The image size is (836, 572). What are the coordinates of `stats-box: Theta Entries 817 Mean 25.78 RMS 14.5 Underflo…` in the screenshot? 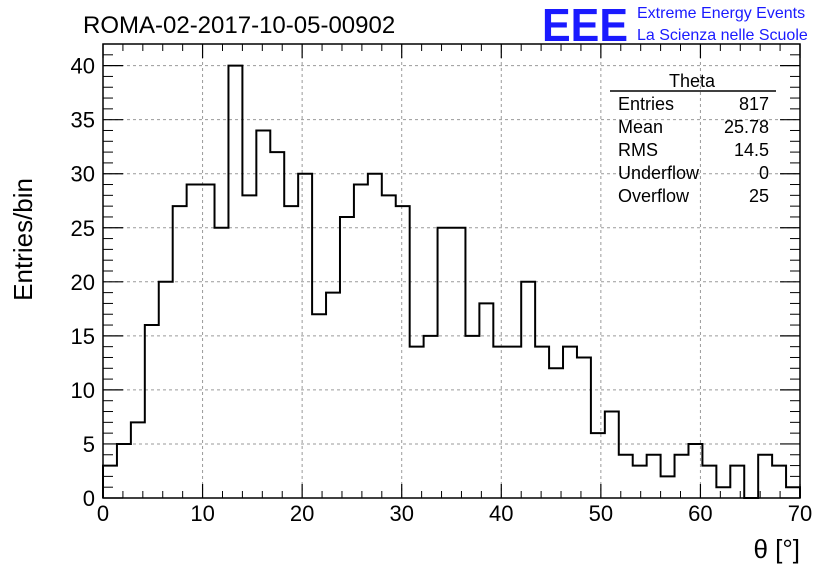 It's located at (693, 138).